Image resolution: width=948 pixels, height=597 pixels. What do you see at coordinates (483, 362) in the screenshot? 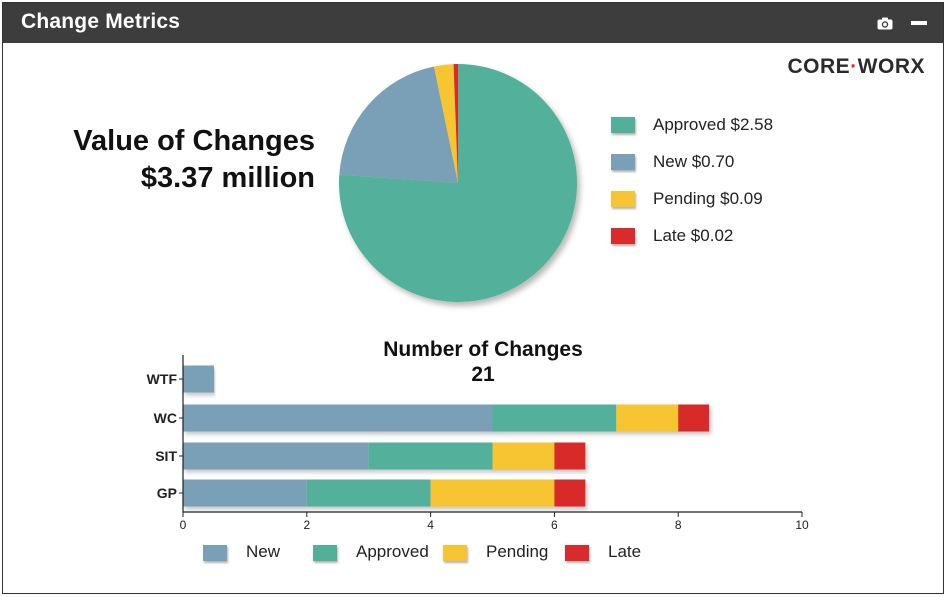
I see `bar-chart-title: Number of Changes 21` at bounding box center [483, 362].